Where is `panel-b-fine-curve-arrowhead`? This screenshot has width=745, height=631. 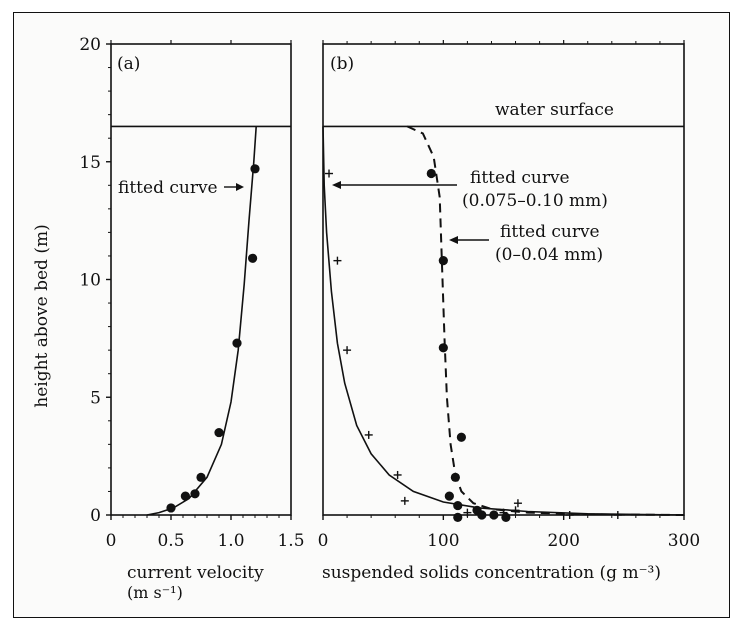 panel-b-fine-curve-arrowhead is located at coordinates (453, 240).